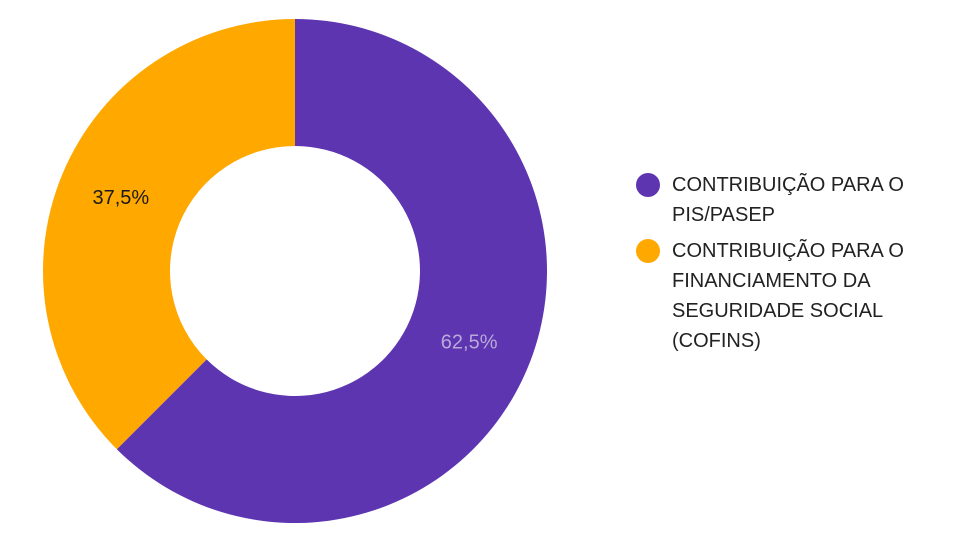 The image size is (968, 544). I want to click on slice-value-label-0: 62,5%, so click(469, 342).